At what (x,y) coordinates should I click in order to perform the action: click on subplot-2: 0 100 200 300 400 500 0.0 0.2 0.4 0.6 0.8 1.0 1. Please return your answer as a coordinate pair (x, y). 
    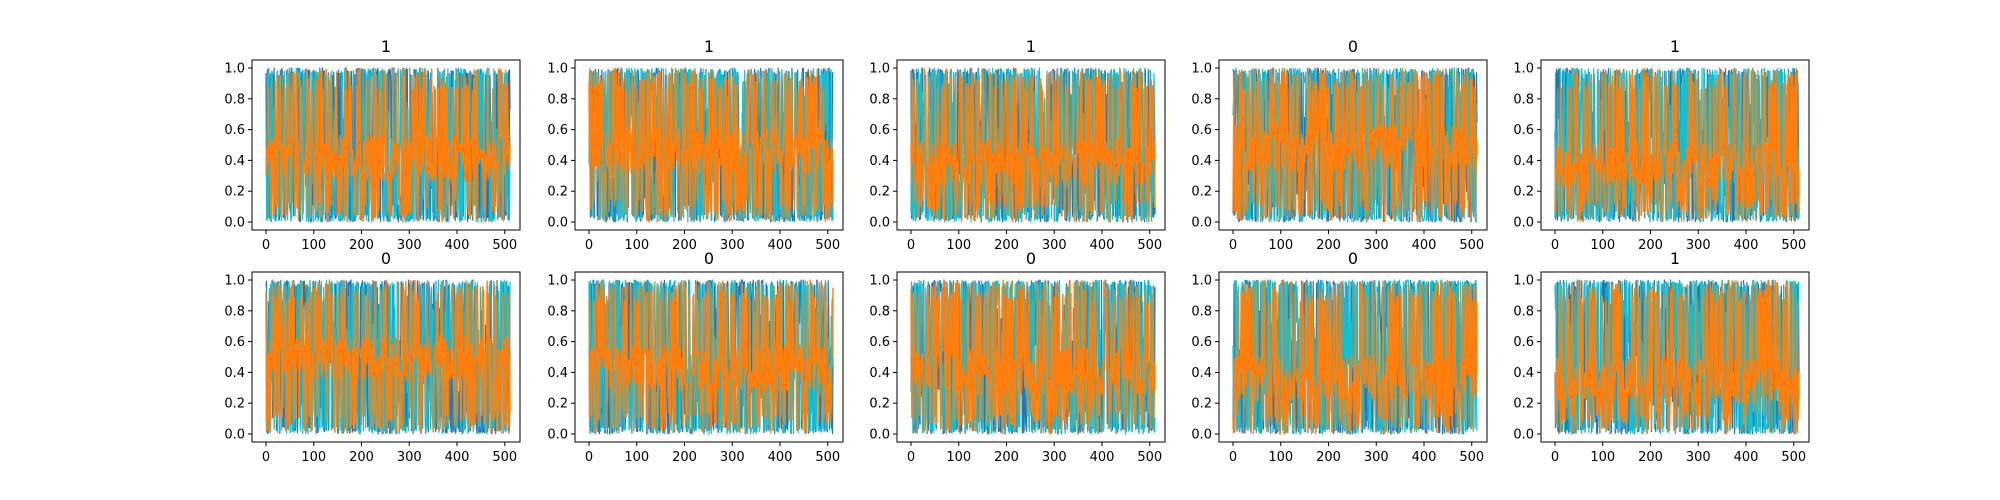
    Looking at the image, I should click on (695, 145).